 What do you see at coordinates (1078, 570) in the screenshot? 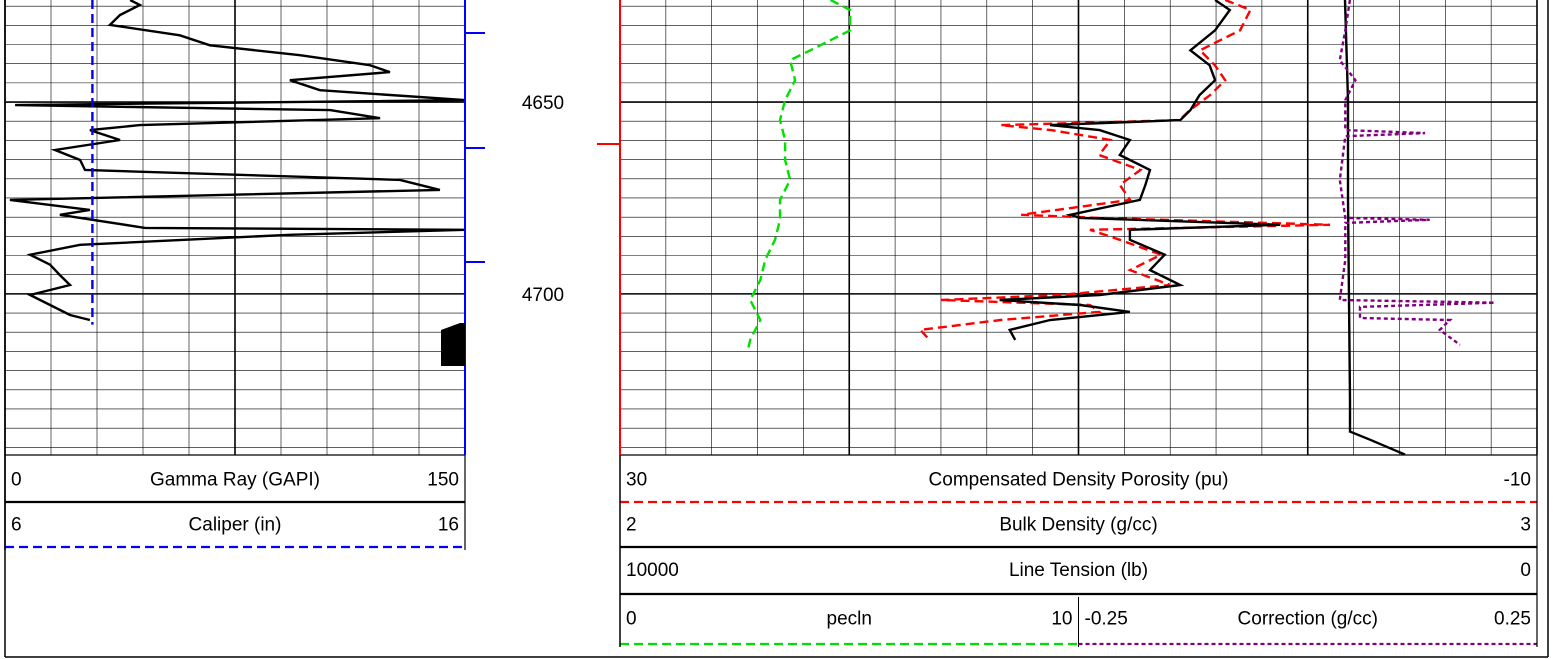
I see `legend-label: Line Tension (lb)` at bounding box center [1078, 570].